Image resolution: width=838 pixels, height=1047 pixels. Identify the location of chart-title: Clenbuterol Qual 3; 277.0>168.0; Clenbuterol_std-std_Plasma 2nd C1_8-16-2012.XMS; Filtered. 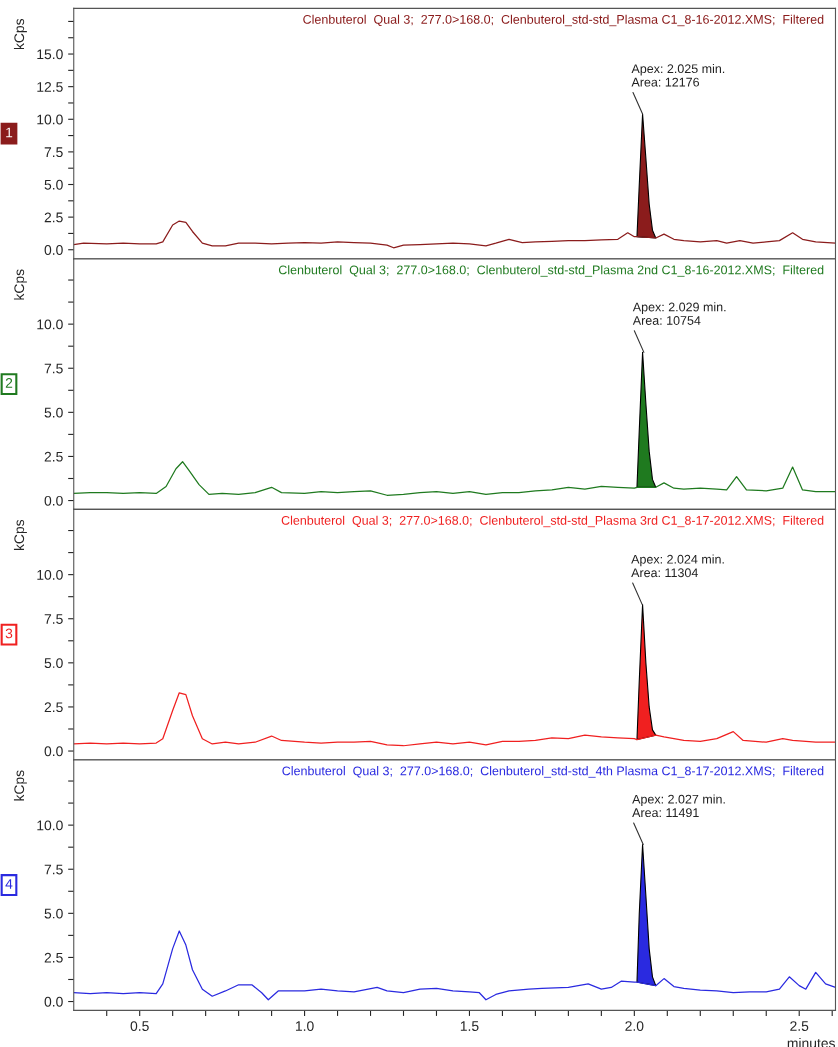
(551, 271).